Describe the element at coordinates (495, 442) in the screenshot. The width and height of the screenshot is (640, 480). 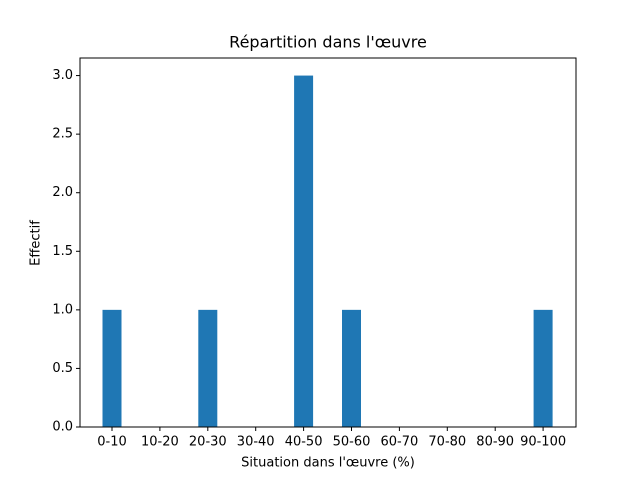
I see `x-tick-label: 80-90` at that location.